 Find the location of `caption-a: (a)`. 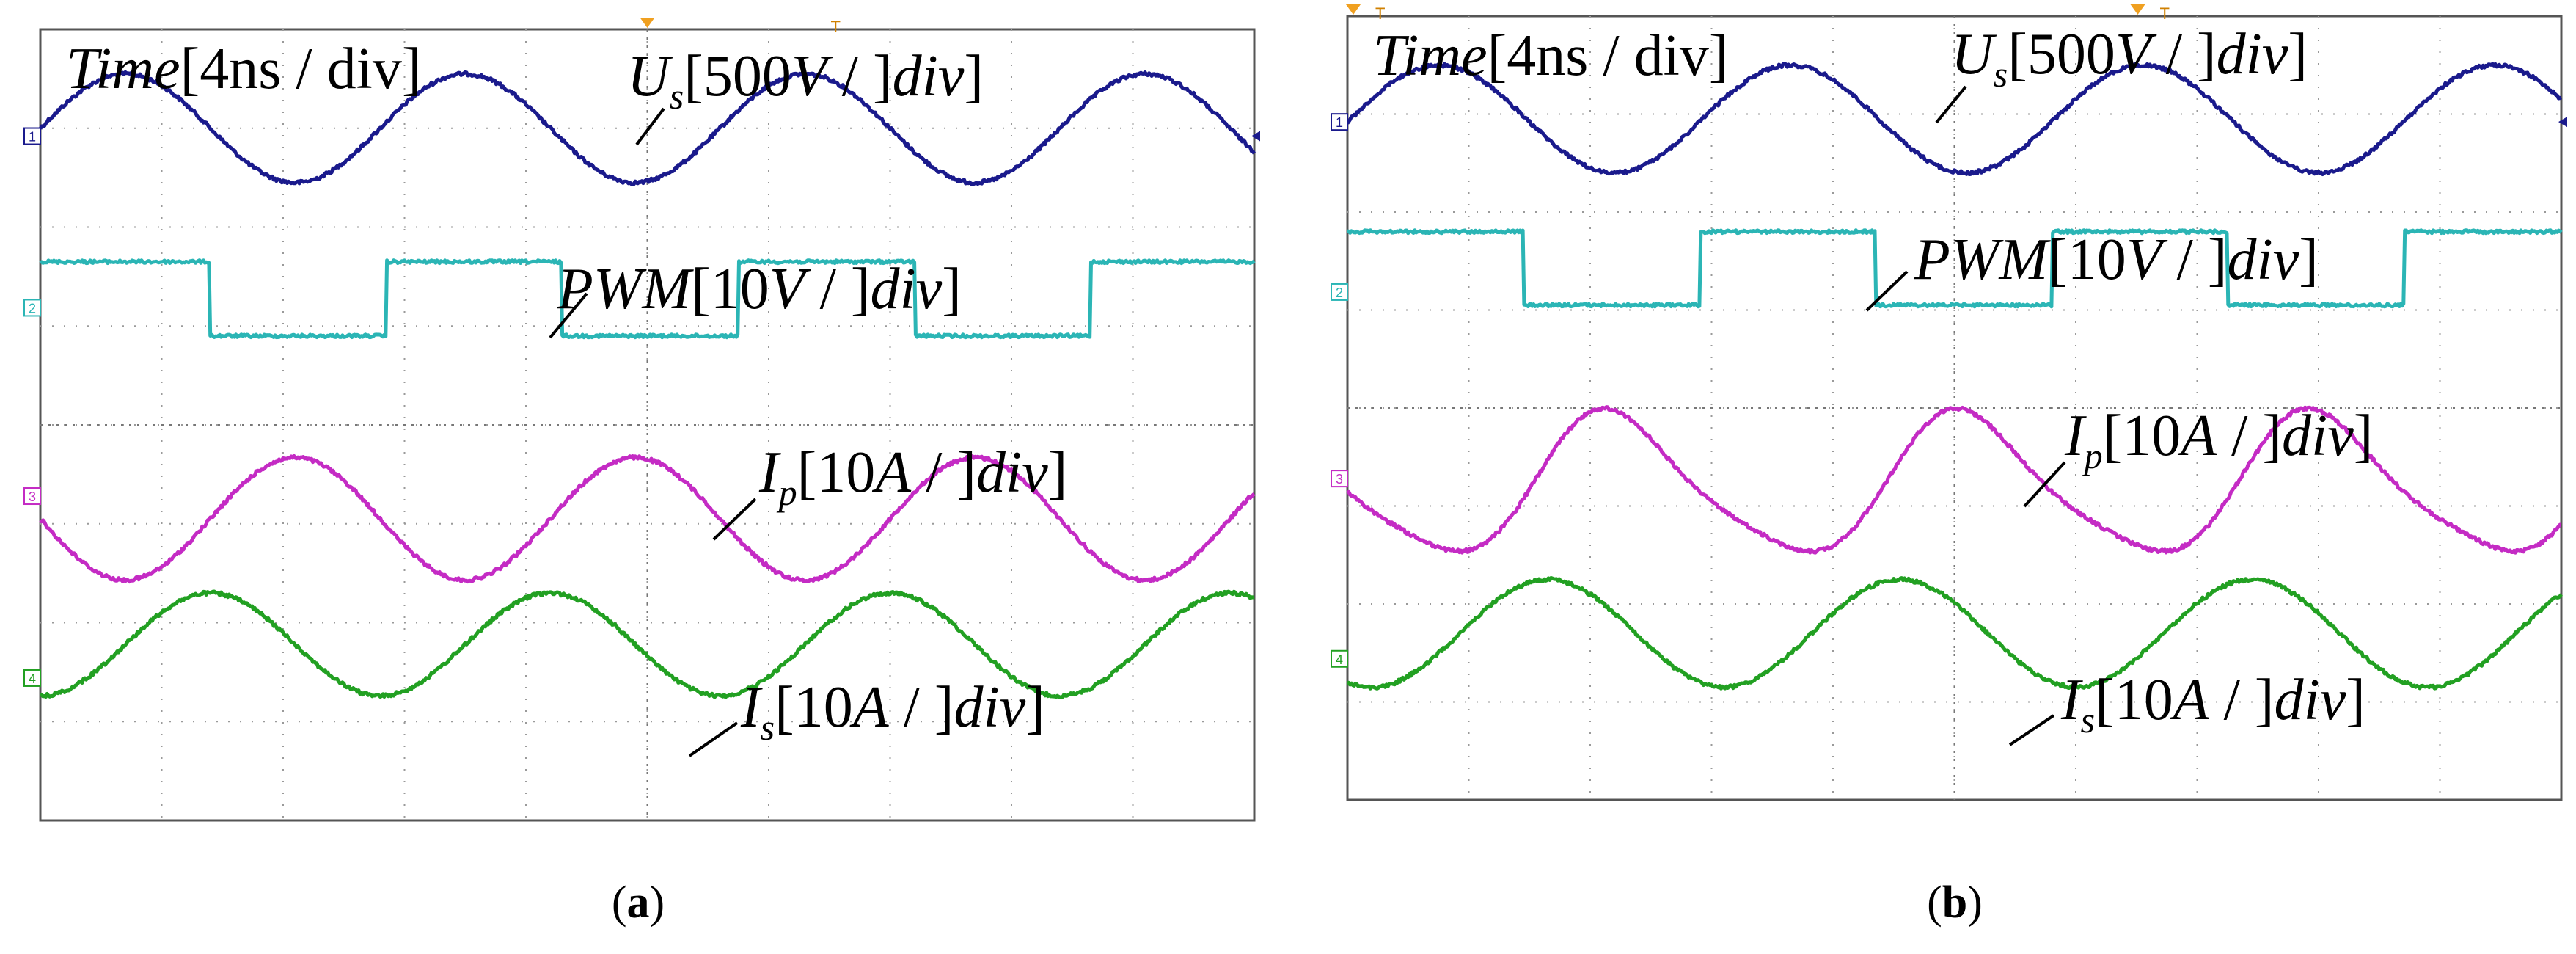

caption-a: (a) is located at coordinates (638, 903).